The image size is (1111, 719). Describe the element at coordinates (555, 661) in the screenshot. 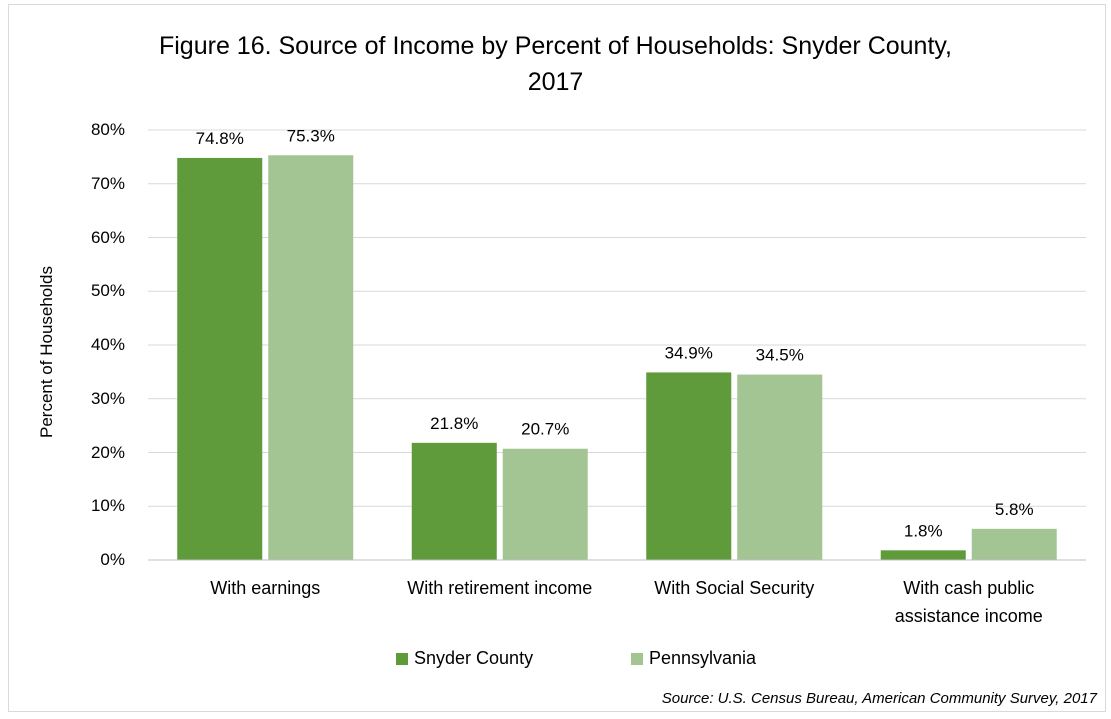

I see `legend: Snyder County Pennsylvania` at that location.